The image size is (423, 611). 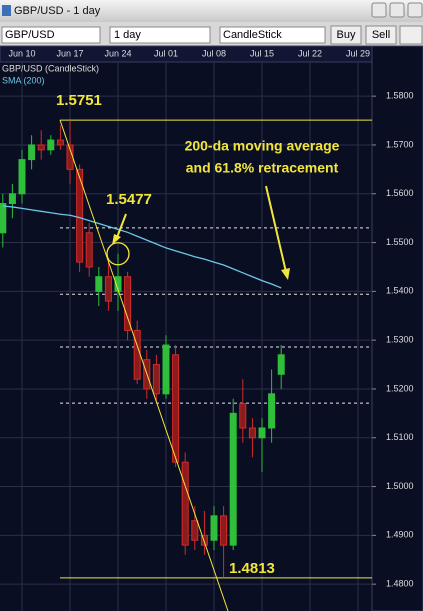 What do you see at coordinates (6, 10) in the screenshot?
I see `window-icon` at bounding box center [6, 10].